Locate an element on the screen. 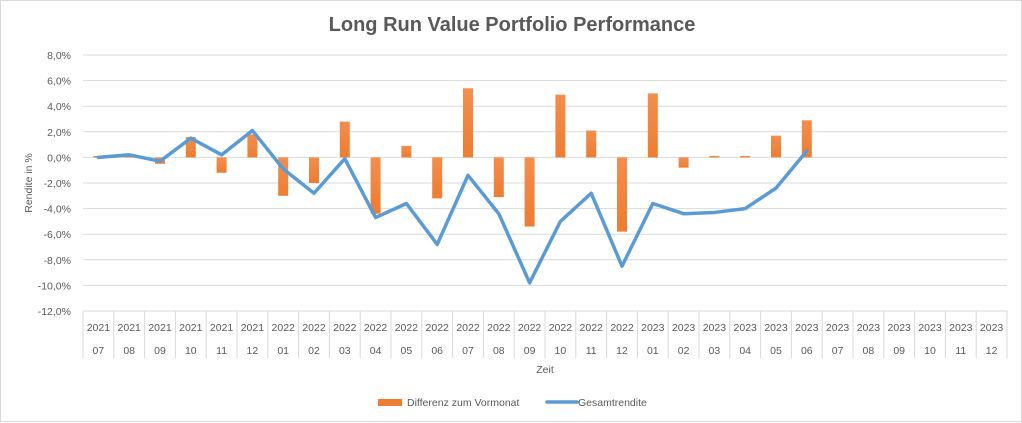 The image size is (1022, 423). chart-title: Long Run Value Portfolio Performance is located at coordinates (512, 25).